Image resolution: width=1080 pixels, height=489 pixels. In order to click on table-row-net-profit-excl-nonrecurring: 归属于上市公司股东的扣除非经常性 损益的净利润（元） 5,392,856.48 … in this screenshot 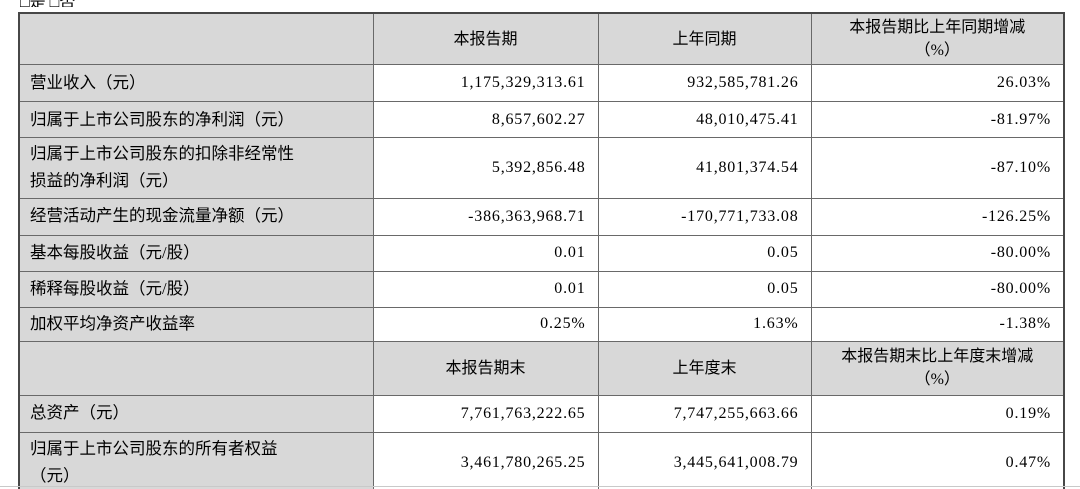, I will do `click(541, 168)`.